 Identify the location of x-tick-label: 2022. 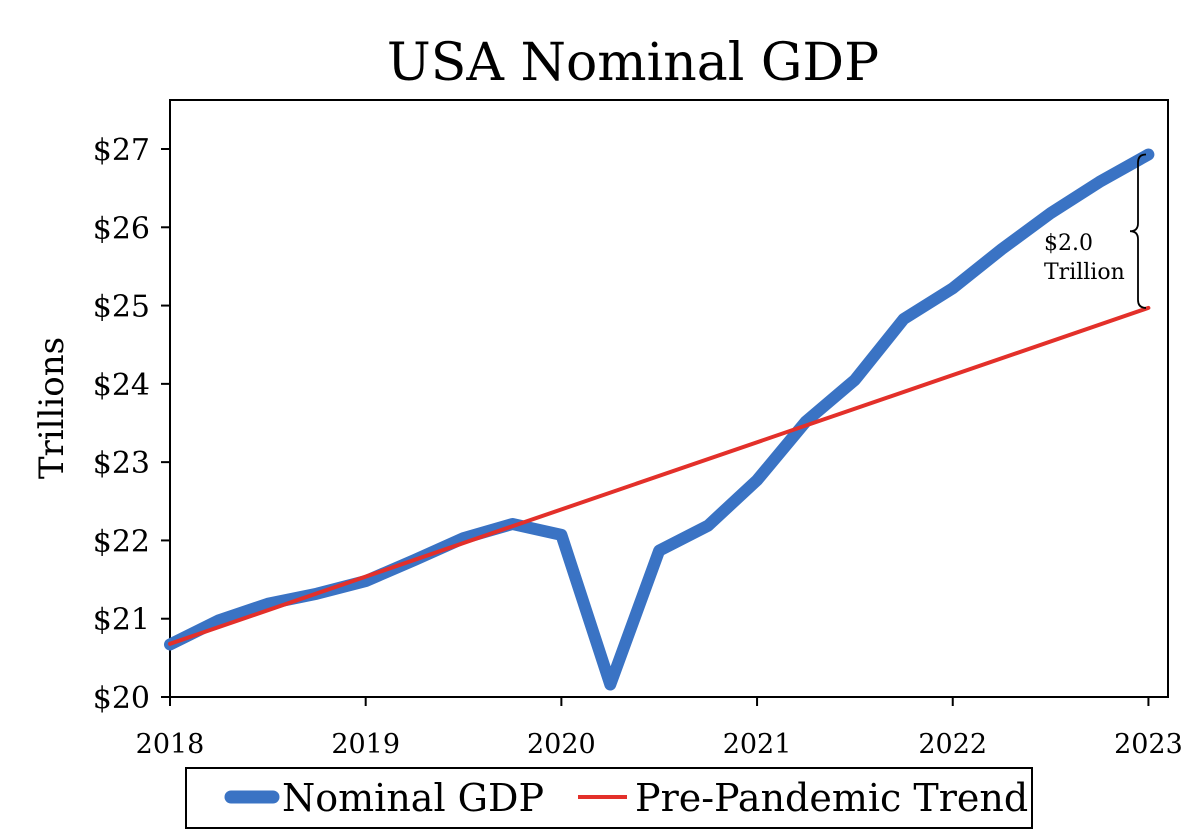
(952, 744).